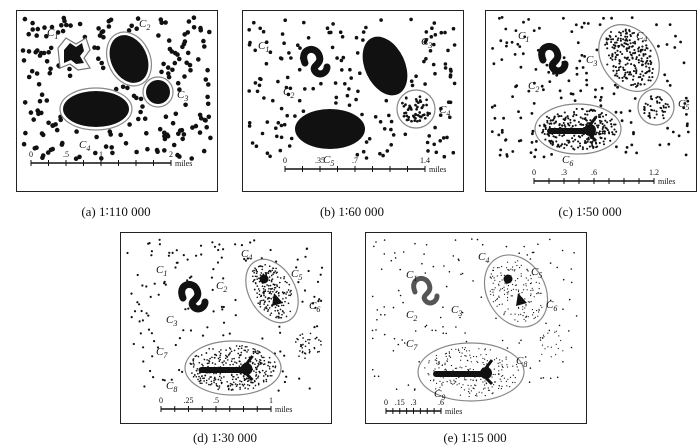 This screenshot has height=448, width=700. Describe the element at coordinates (355, 160) in the screenshot. I see `scale-tick-label: .7` at that location.